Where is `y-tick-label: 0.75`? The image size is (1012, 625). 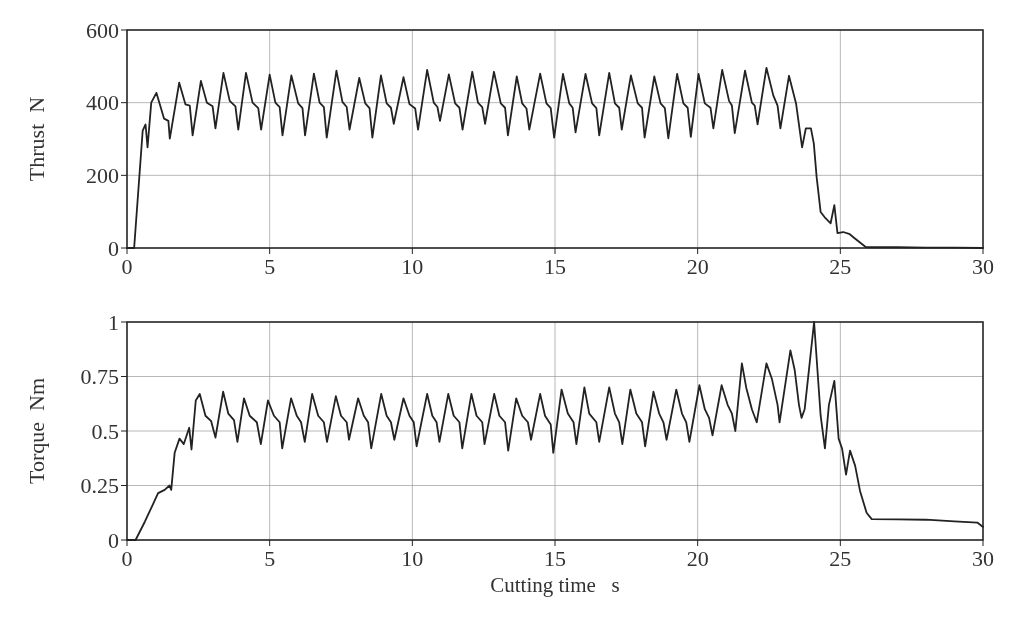
y-tick-label: 0.75 is located at coordinates (99, 377).